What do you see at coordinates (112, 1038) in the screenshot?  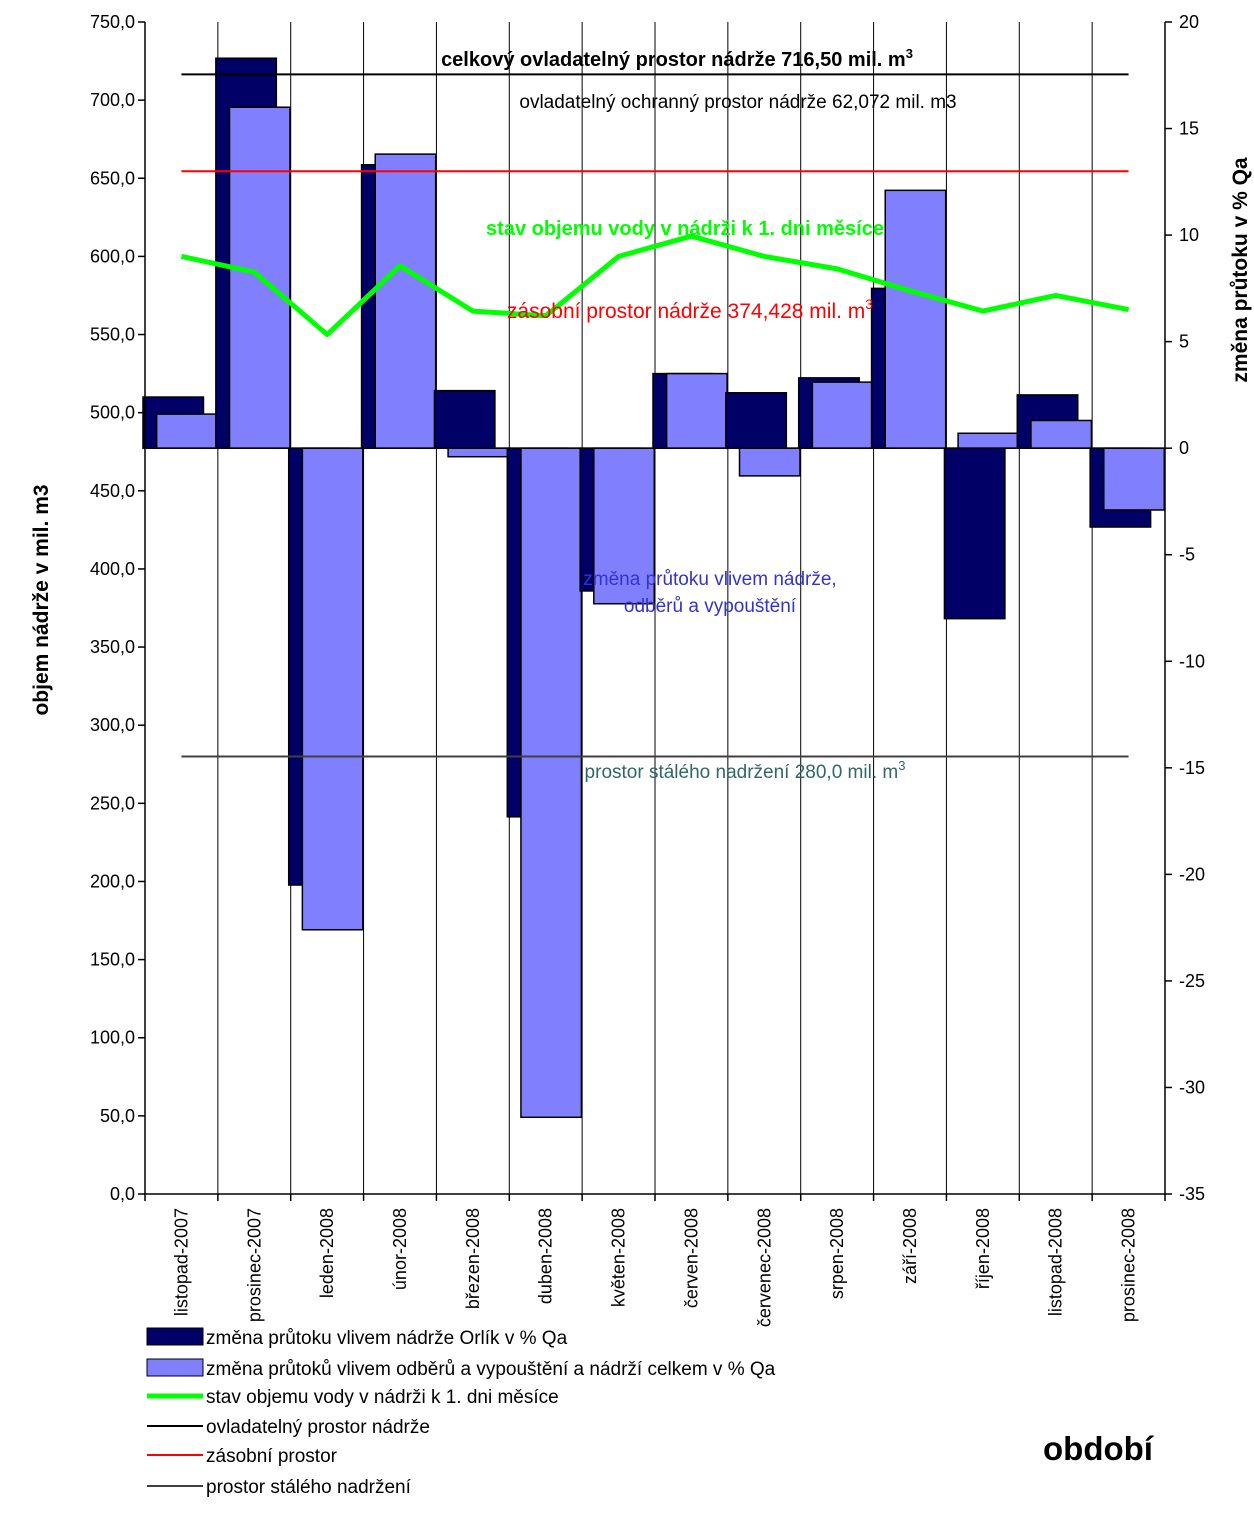 I see `y-left-tick-label: 100,0` at bounding box center [112, 1038].